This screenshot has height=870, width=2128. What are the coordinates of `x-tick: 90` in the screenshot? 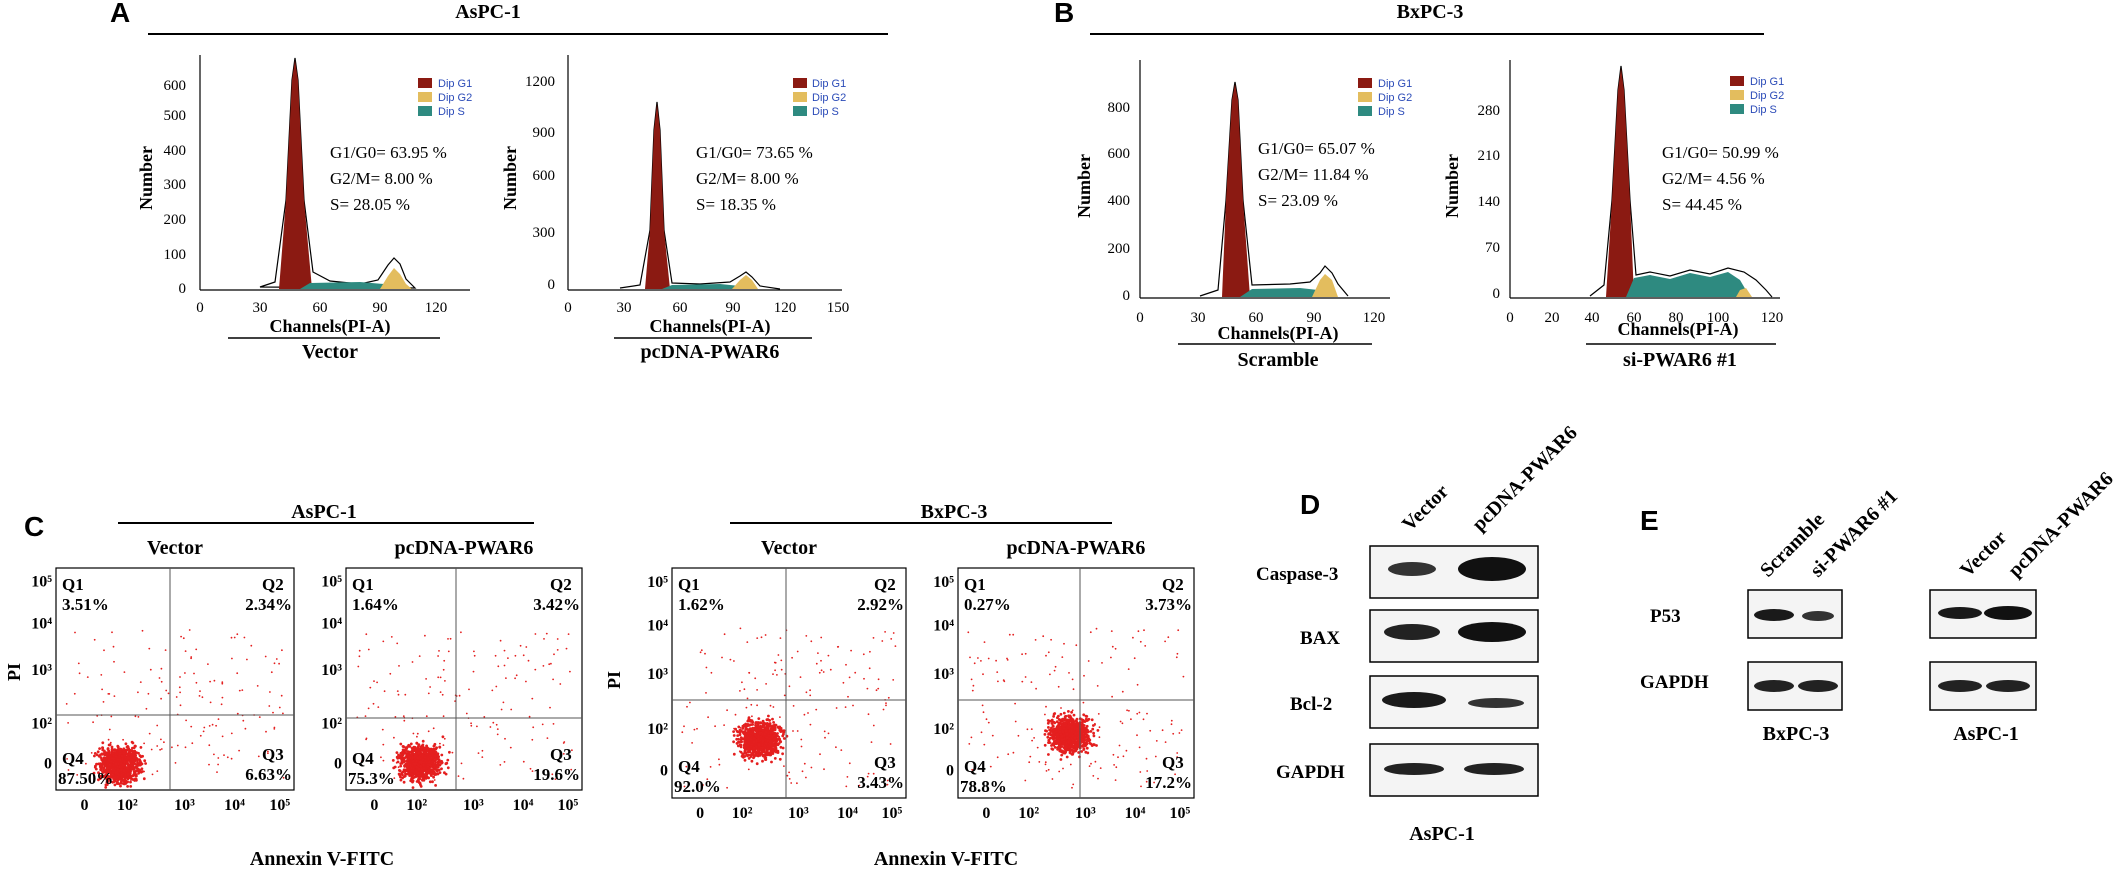 It's located at (733, 308).